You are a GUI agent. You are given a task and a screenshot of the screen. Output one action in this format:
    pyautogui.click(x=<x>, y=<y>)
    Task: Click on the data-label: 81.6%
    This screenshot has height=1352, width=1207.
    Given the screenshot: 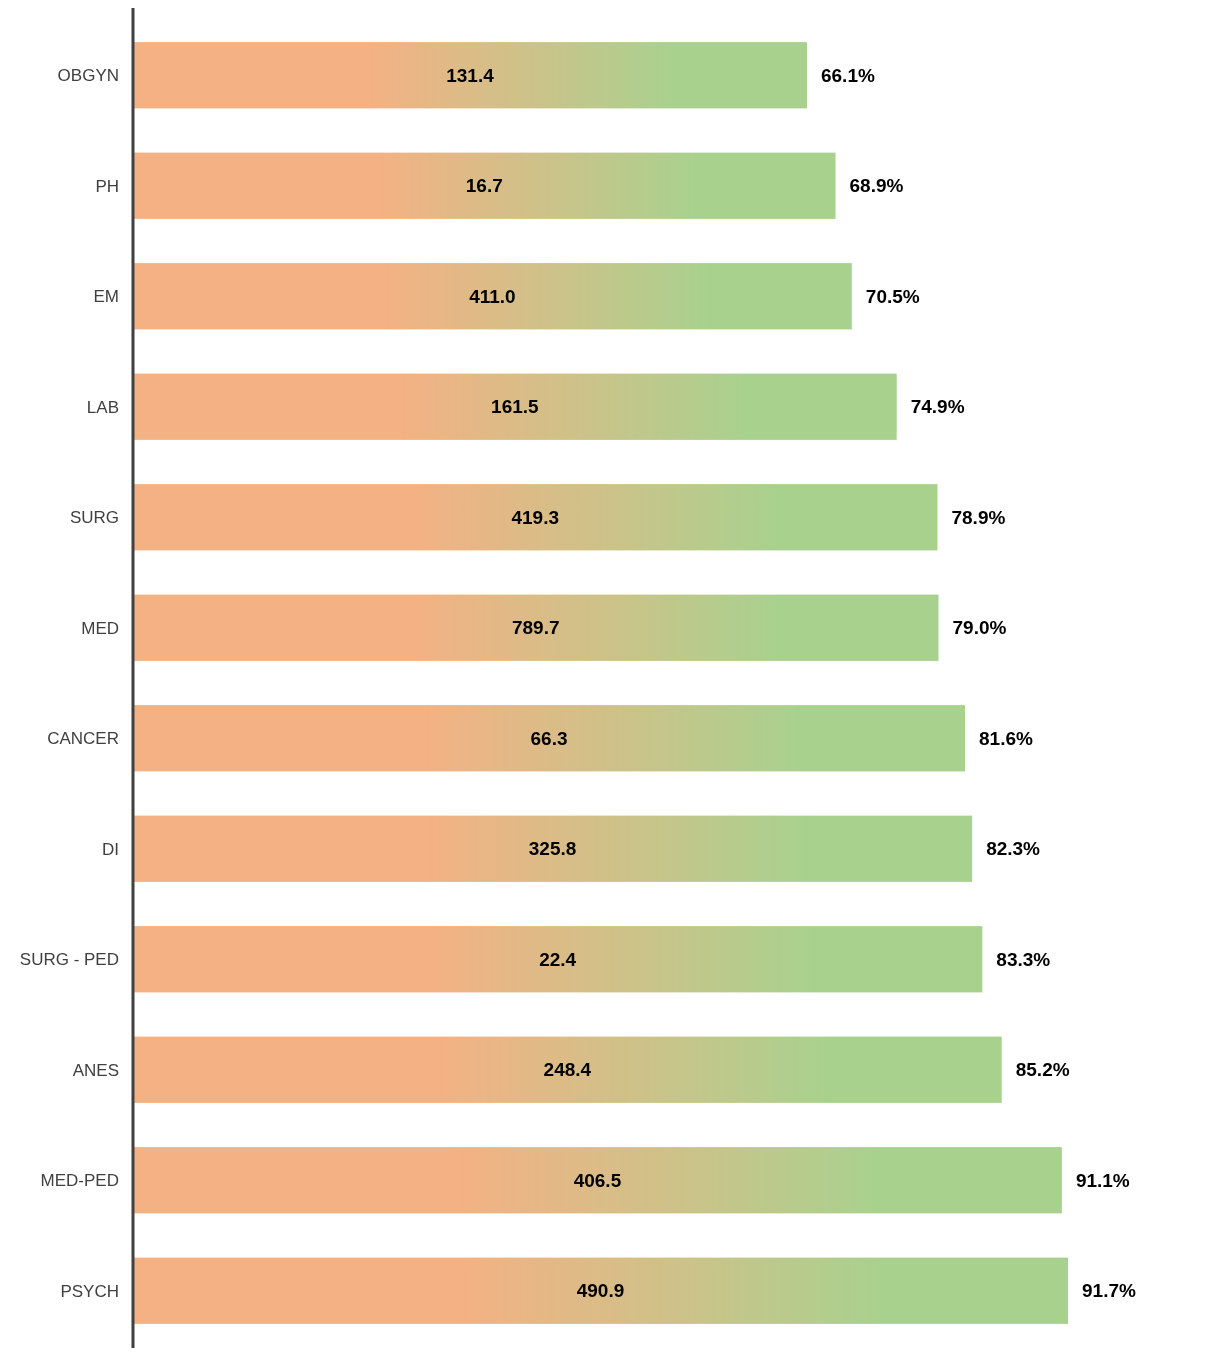 What is the action you would take?
    pyautogui.click(x=1006, y=738)
    